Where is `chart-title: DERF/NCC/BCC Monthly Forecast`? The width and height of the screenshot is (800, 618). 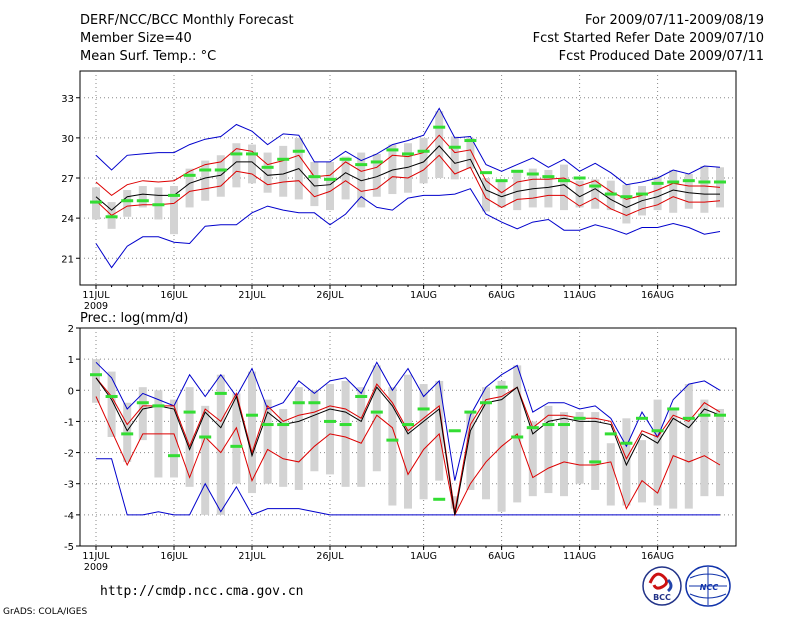
chart-title: DERF/NCC/BCC Monthly Forecast is located at coordinates (187, 20).